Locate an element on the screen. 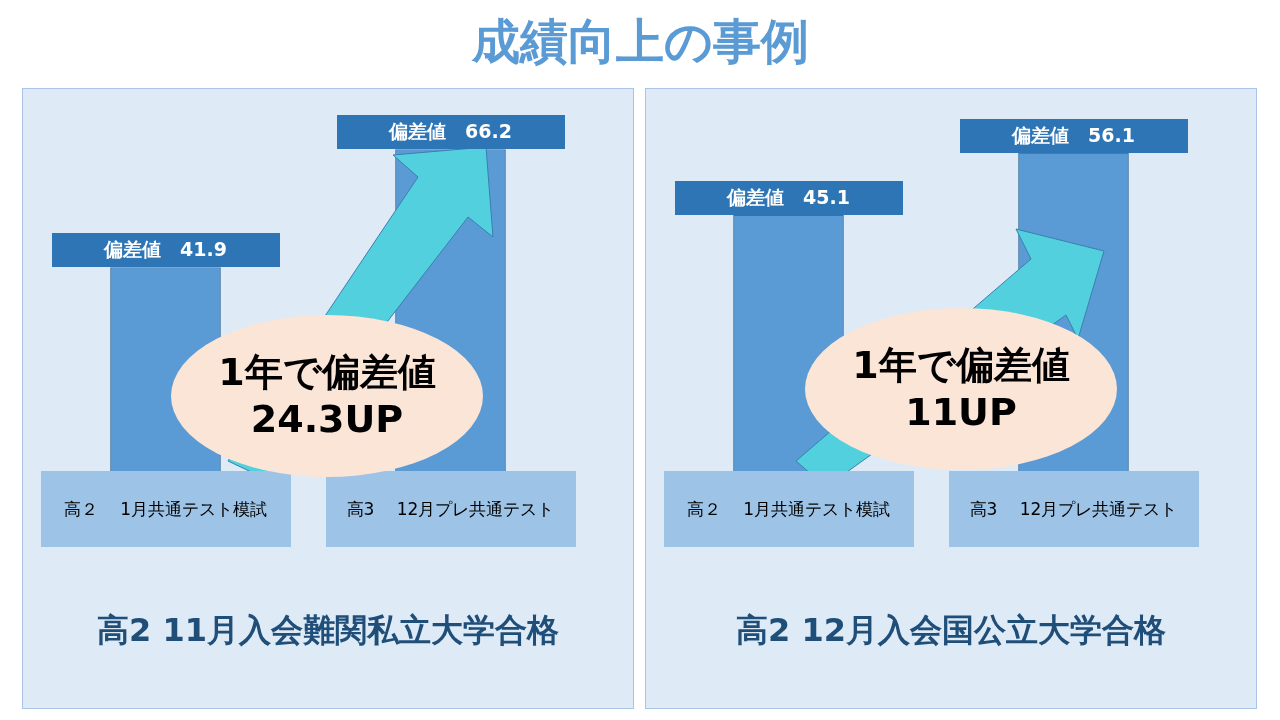 This screenshot has height=720, width=1280. annotation: 1年で偏差値 11UP is located at coordinates (961, 389).